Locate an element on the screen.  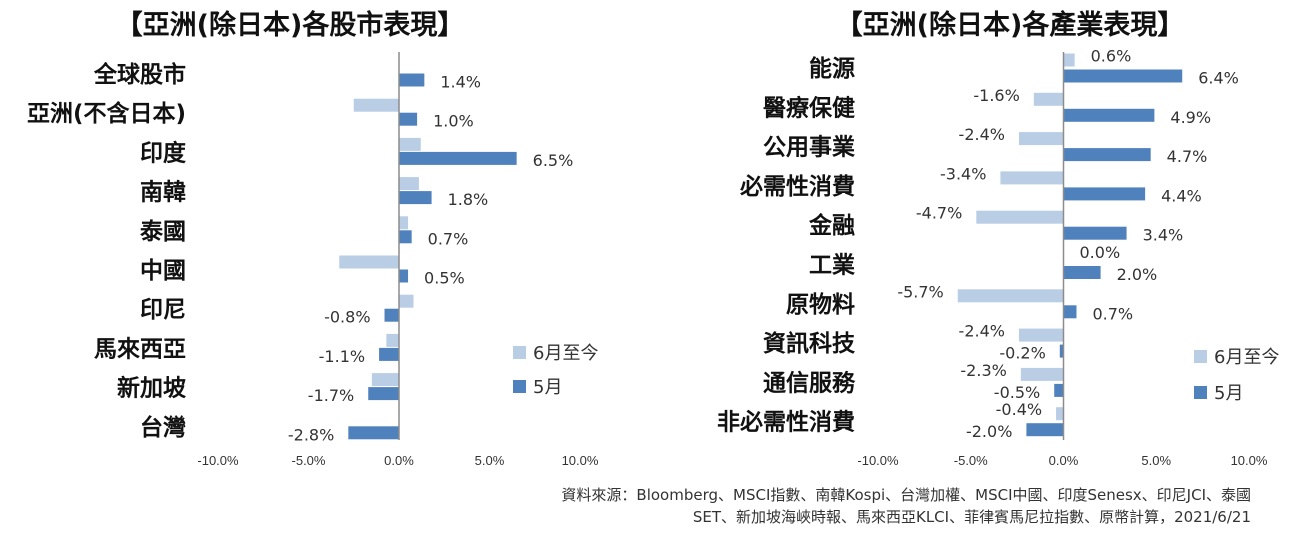
chart2-category-label: 工業 is located at coordinates (832, 265).